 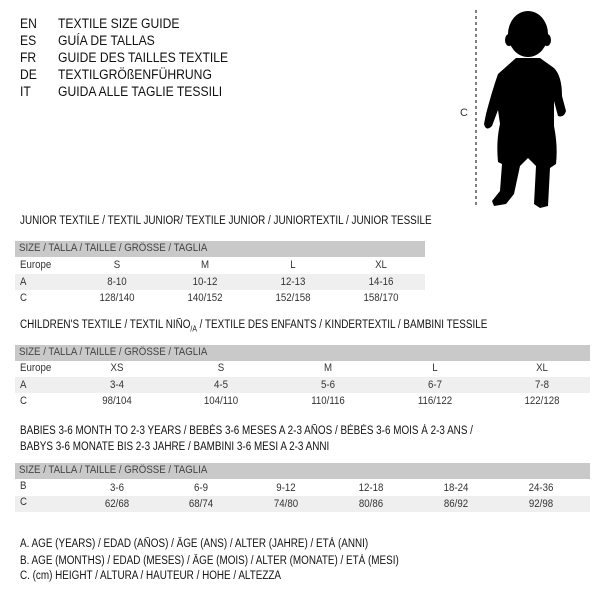 What do you see at coordinates (201, 504) in the screenshot?
I see `table-cell: 68/74` at bounding box center [201, 504].